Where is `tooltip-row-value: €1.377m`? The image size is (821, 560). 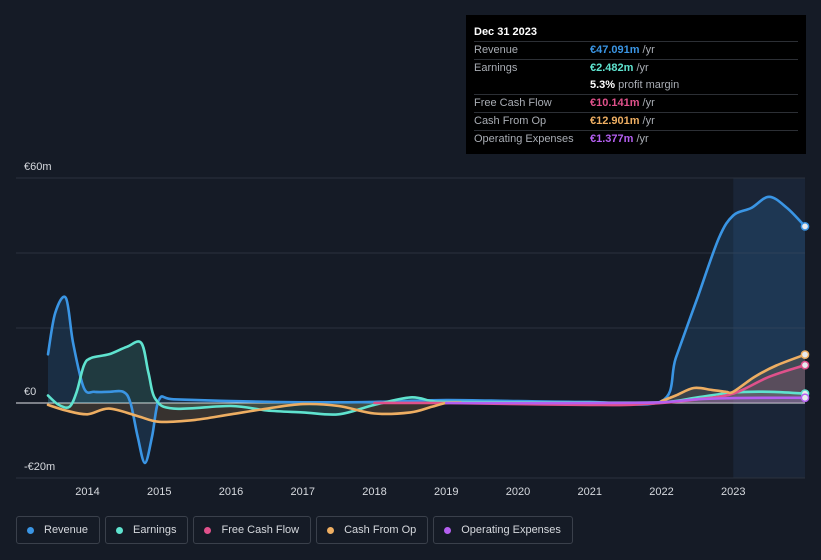
tooltip-row-value: €1.377m is located at coordinates (612, 139).